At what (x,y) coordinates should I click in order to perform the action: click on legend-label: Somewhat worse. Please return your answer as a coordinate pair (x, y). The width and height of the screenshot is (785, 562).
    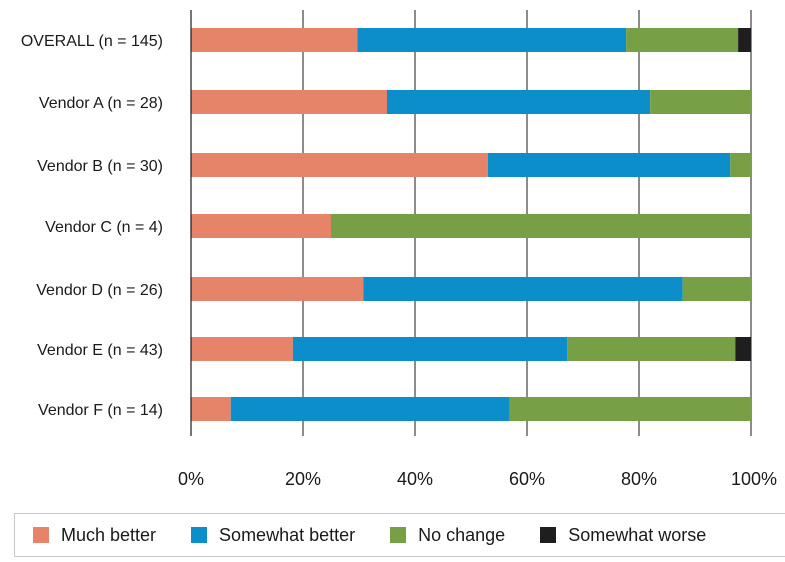
    Looking at the image, I should click on (637, 534).